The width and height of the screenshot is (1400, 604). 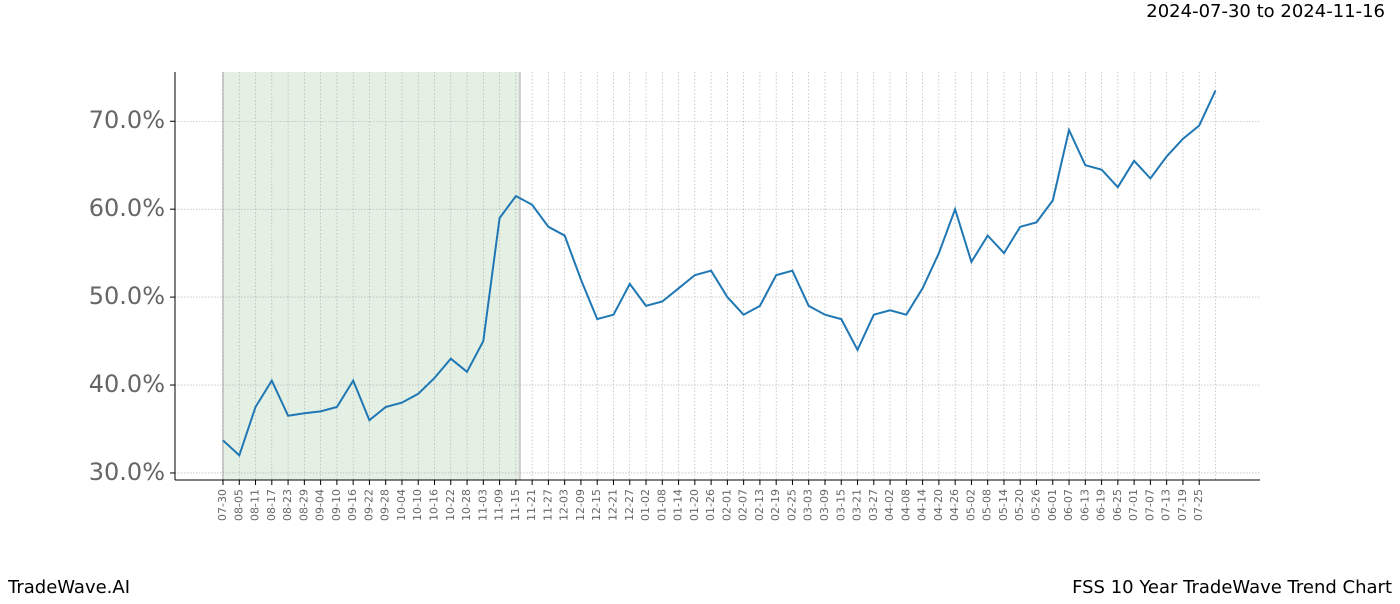 I want to click on y-tick-label: 60.0%, so click(x=127, y=208).